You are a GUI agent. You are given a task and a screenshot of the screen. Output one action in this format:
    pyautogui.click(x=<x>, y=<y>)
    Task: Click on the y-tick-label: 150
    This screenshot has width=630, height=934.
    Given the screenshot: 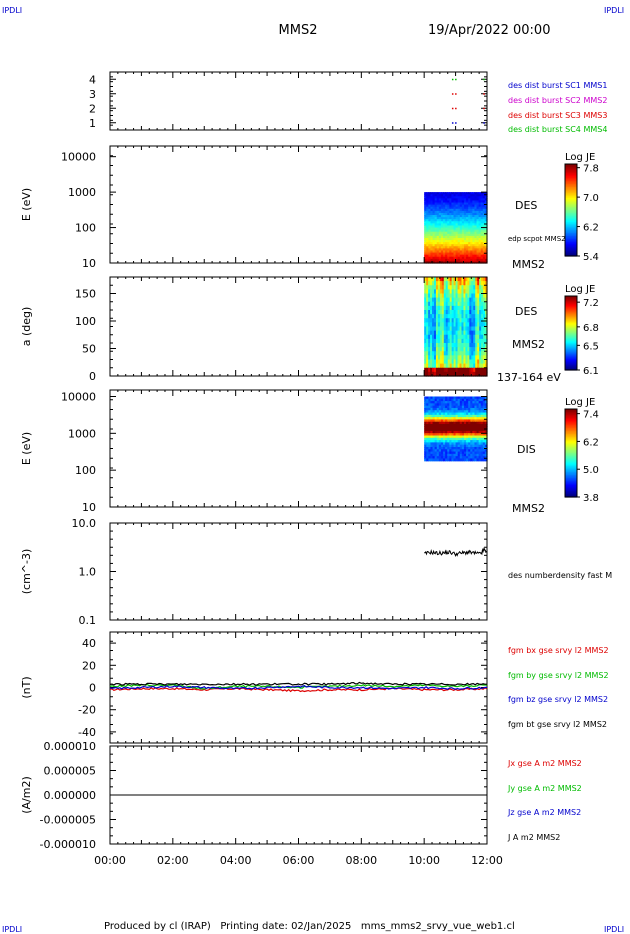 What is the action you would take?
    pyautogui.click(x=85, y=294)
    